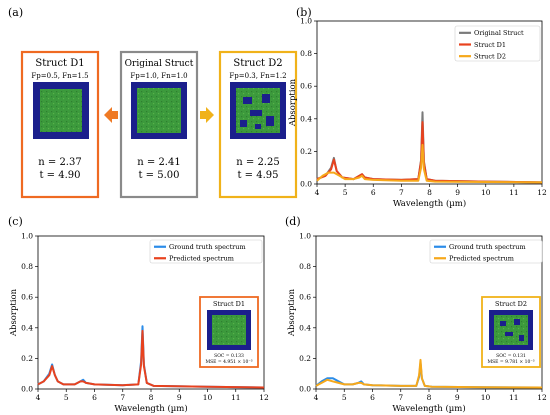  What do you see at coordinates (486, 397) in the screenshot?
I see `d-x-tick-label: 10` at bounding box center [486, 397].